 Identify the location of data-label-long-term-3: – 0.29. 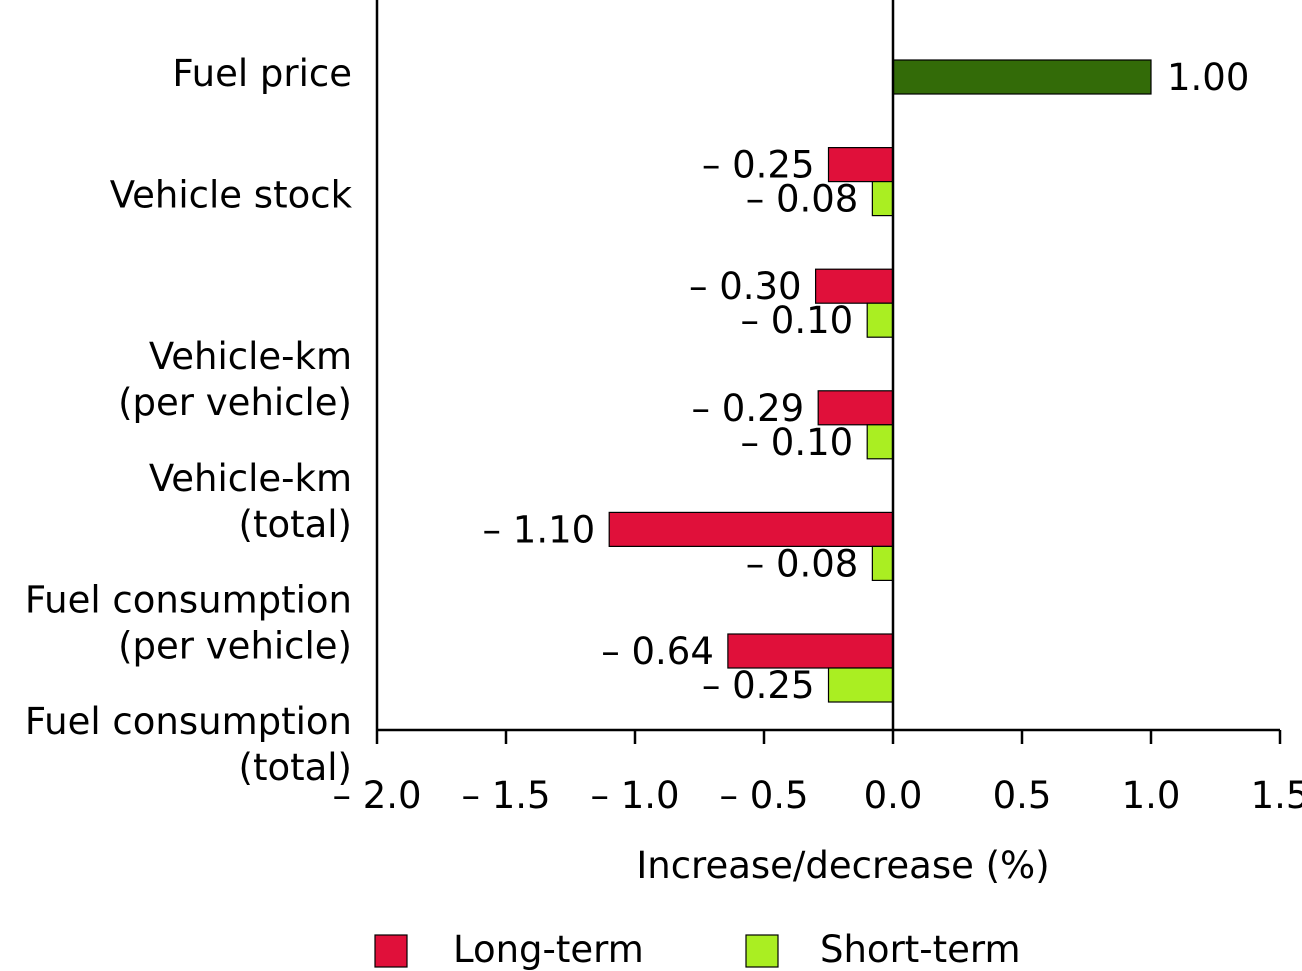
(748, 408).